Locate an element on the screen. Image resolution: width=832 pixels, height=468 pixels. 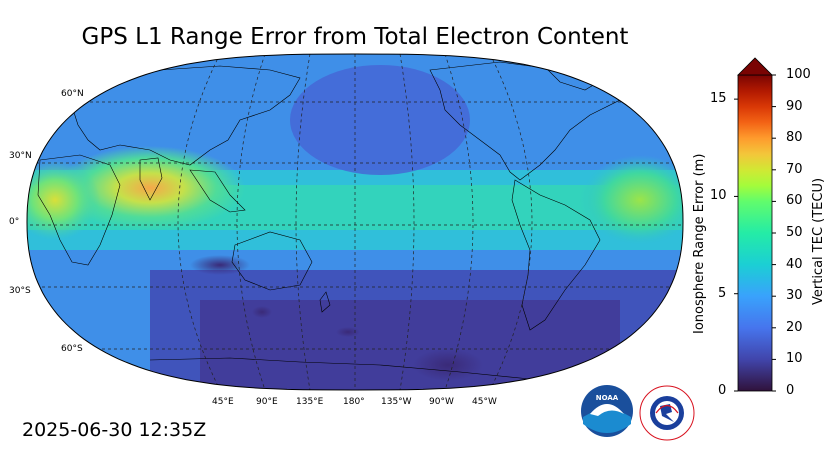
lon-label-90e: 90°E is located at coordinates (267, 402).